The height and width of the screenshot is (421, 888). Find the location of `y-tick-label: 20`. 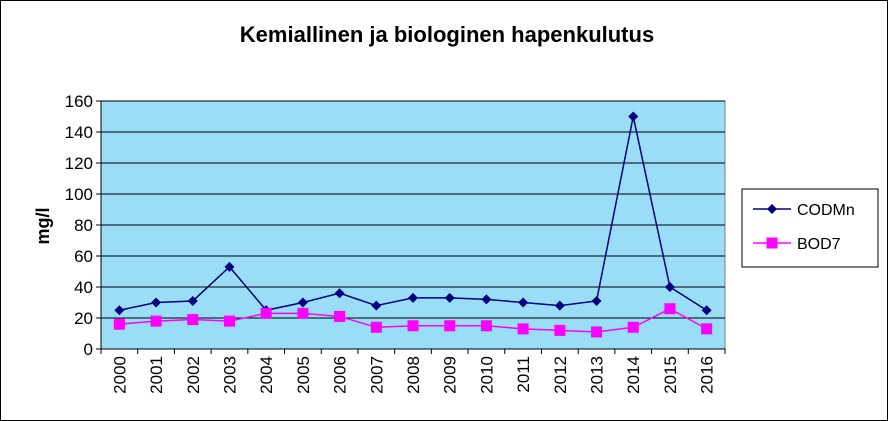

y-tick-label: 20 is located at coordinates (83, 318).